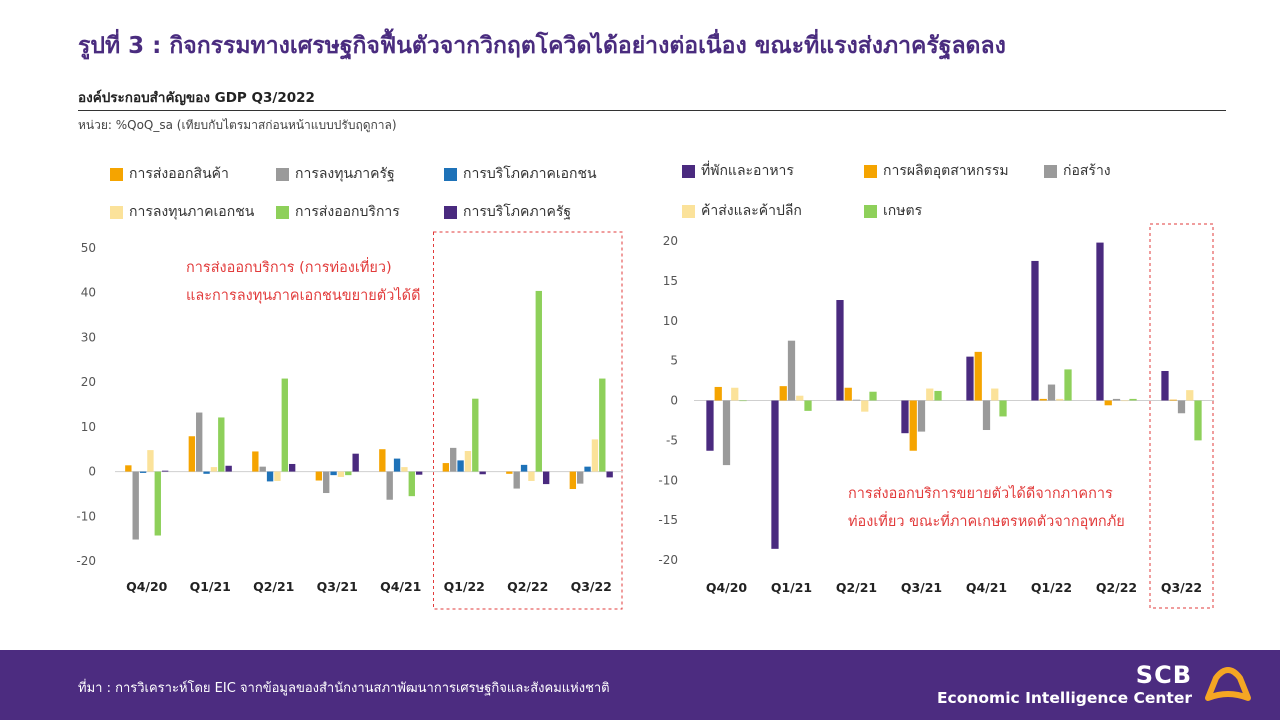 This screenshot has height=720, width=1280. What do you see at coordinates (1087, 171) in the screenshot?
I see `legend-label: ก่อสร้าง` at bounding box center [1087, 171].